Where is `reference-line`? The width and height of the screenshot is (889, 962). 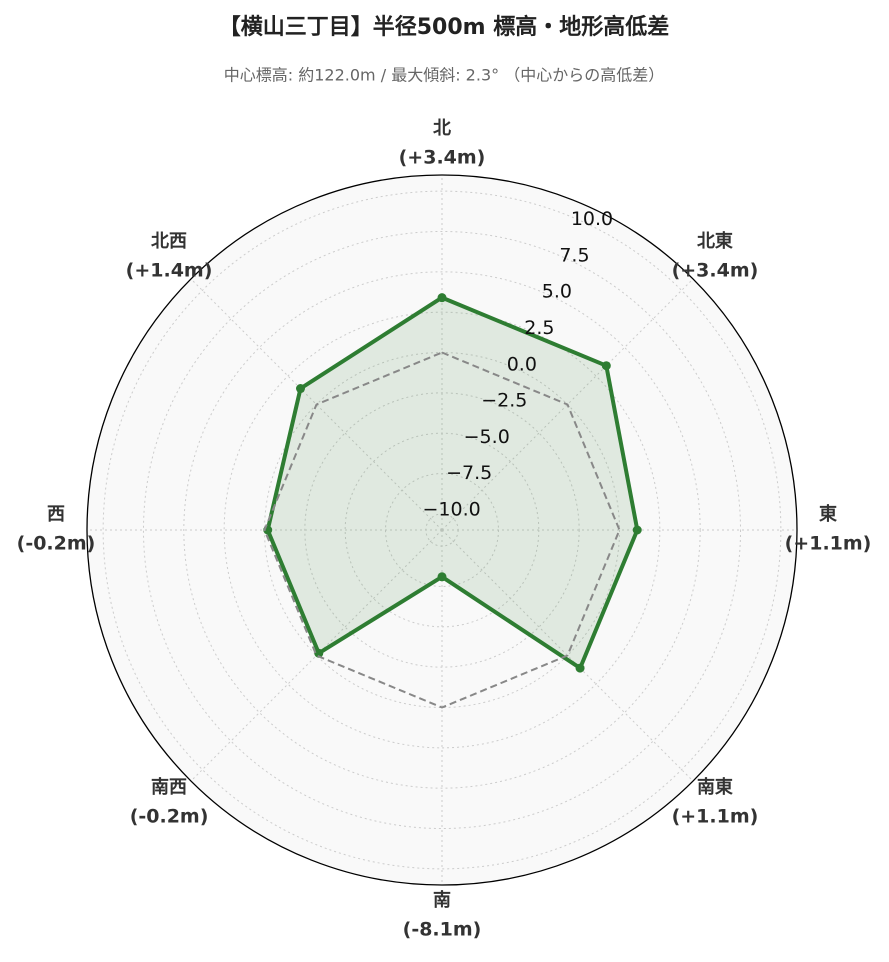 reference-line is located at coordinates (442, 530).